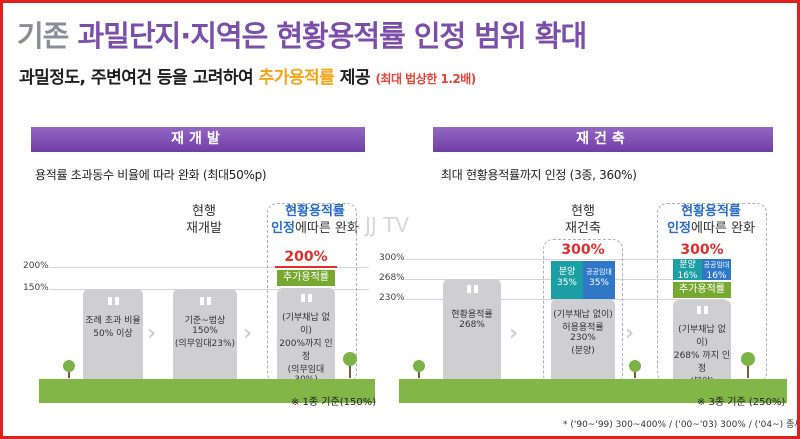 This screenshot has width=800, height=439. Describe the element at coordinates (702, 250) in the screenshot. I see `right-new-percent: 300%` at that location.